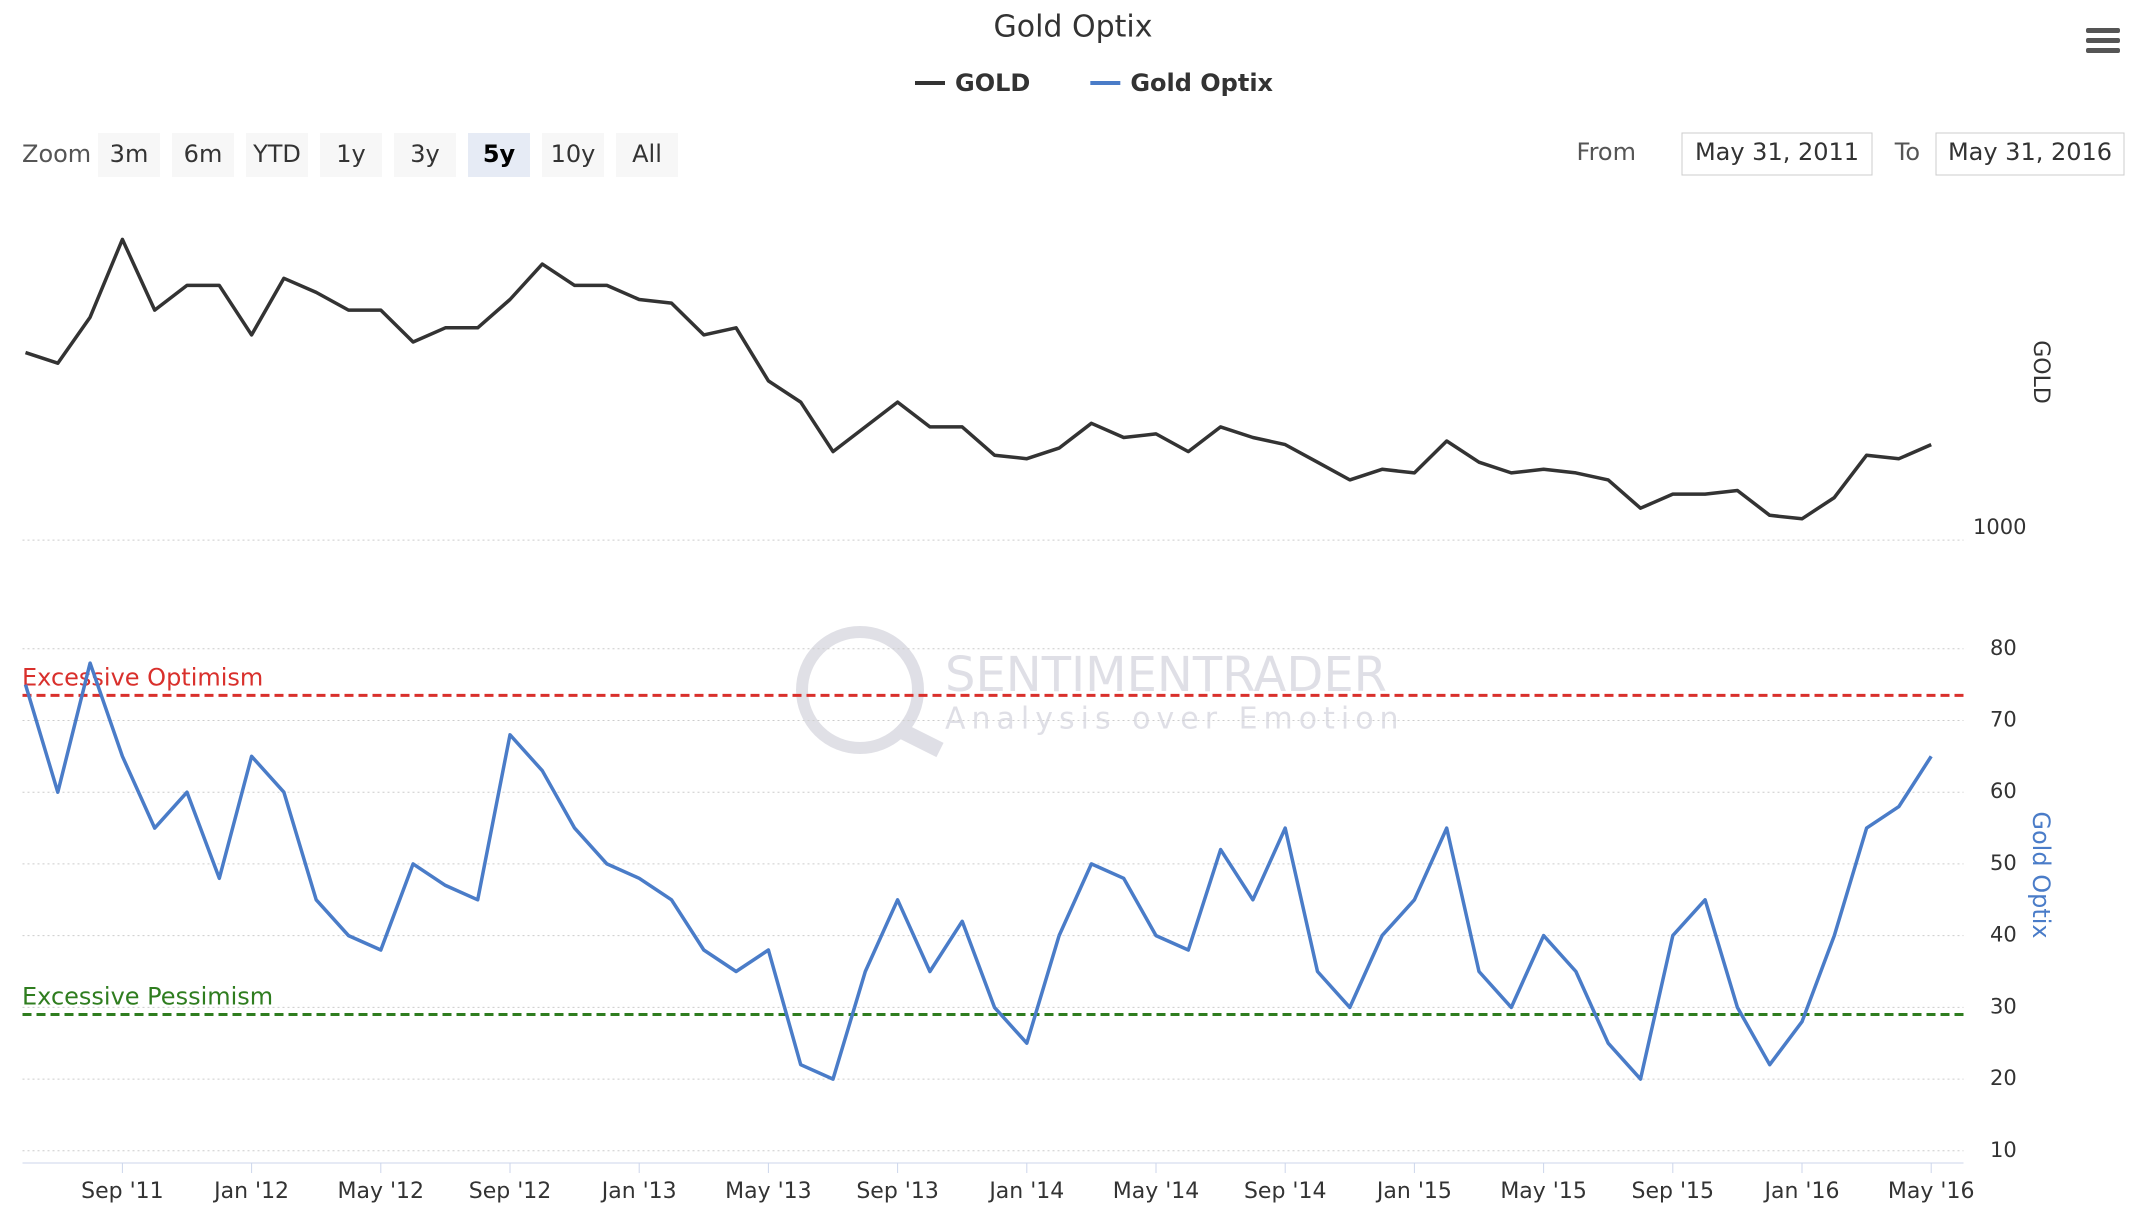  I want to click on watermark: SENTIMENTRADER Analysis over Emotion, so click(1100, 692).